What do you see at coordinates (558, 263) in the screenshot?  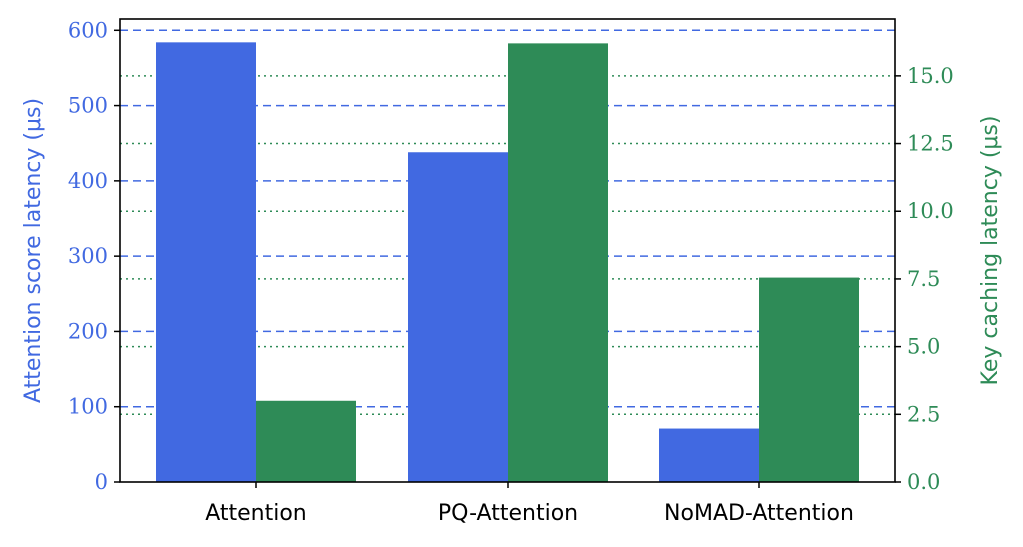 I see `bar-pq-attention-key-caching` at bounding box center [558, 263].